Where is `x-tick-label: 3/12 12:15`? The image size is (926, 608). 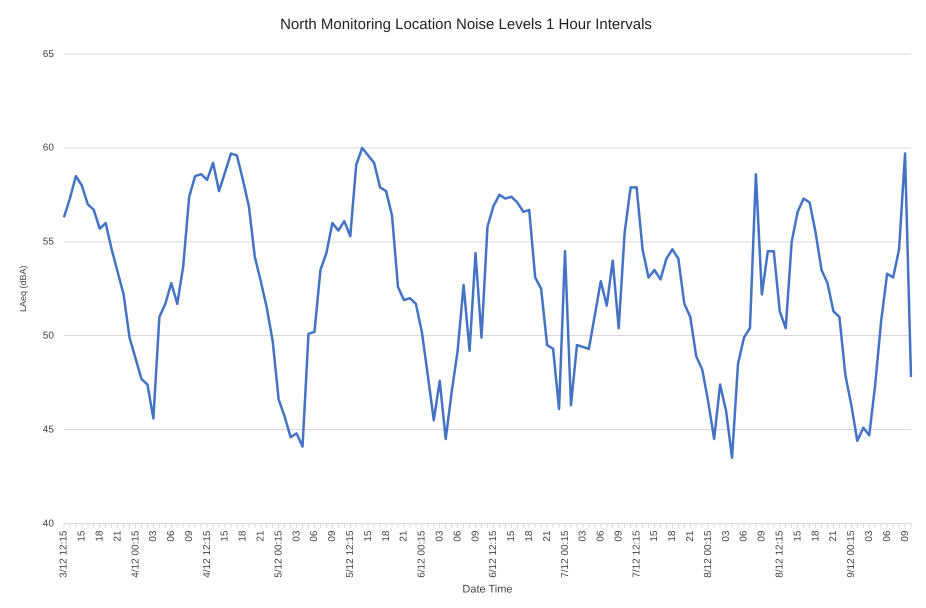
x-tick-label: 3/12 12:15 is located at coordinates (64, 554).